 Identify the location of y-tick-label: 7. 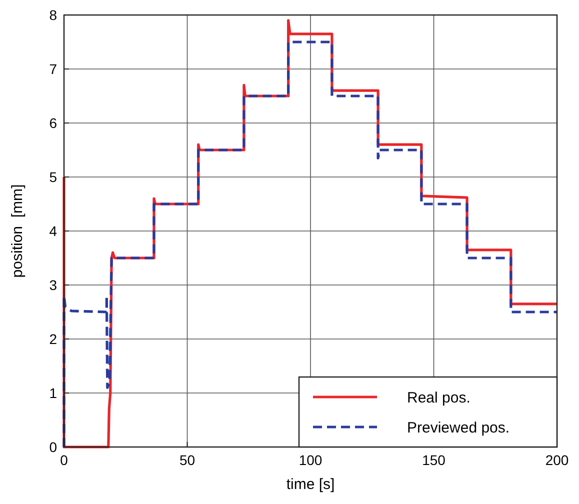
(53, 68).